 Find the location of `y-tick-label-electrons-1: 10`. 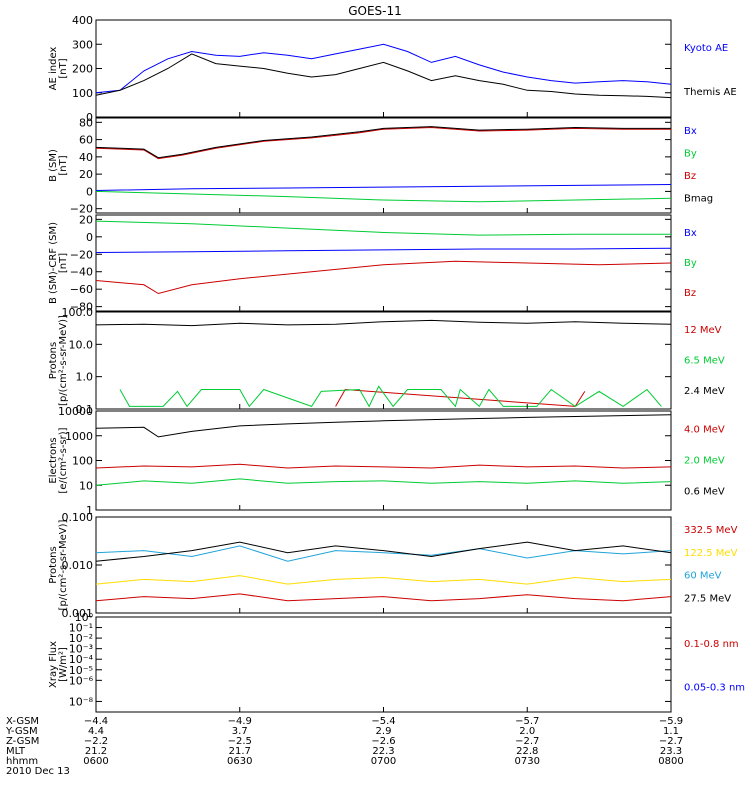

y-tick-label-electrons-1: 10 is located at coordinates (86, 485).